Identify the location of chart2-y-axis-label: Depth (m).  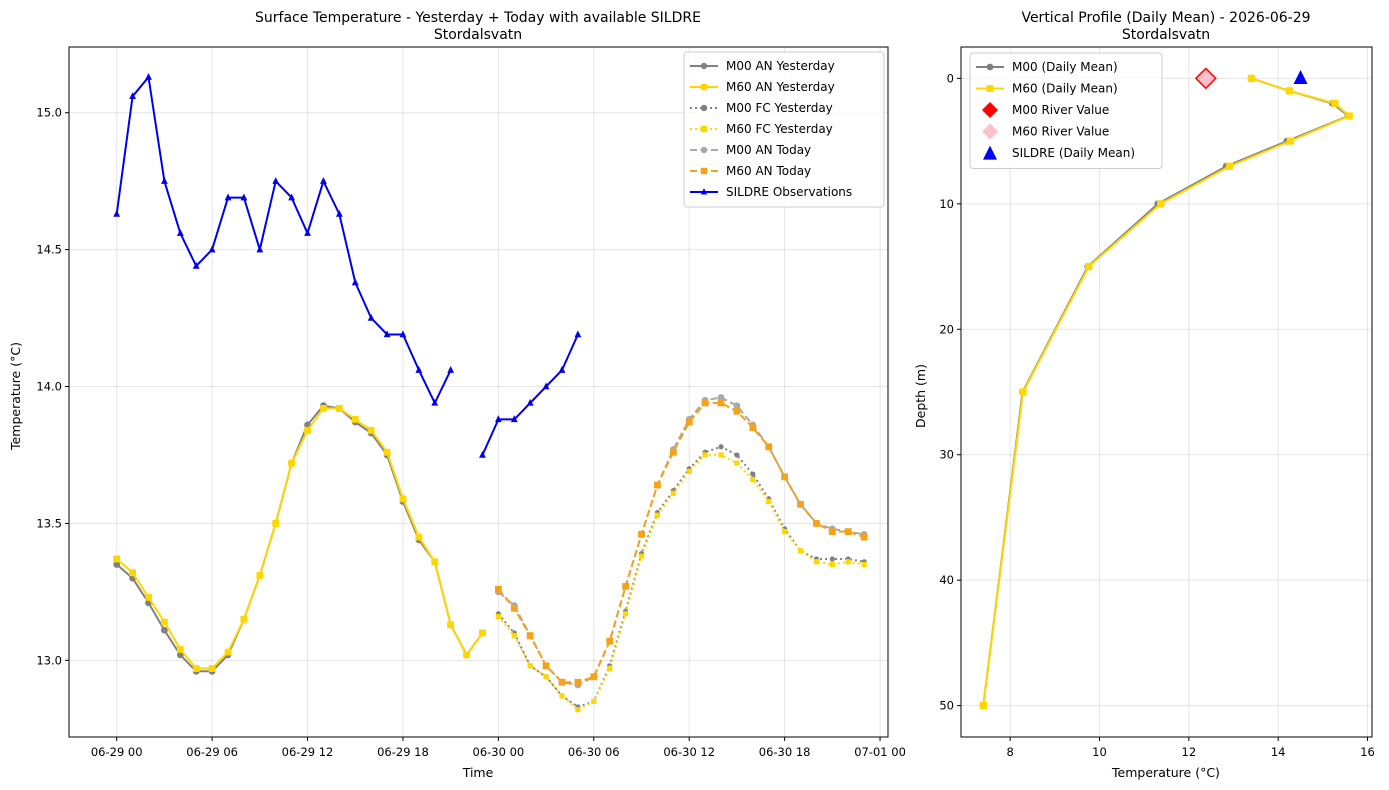
(920, 396).